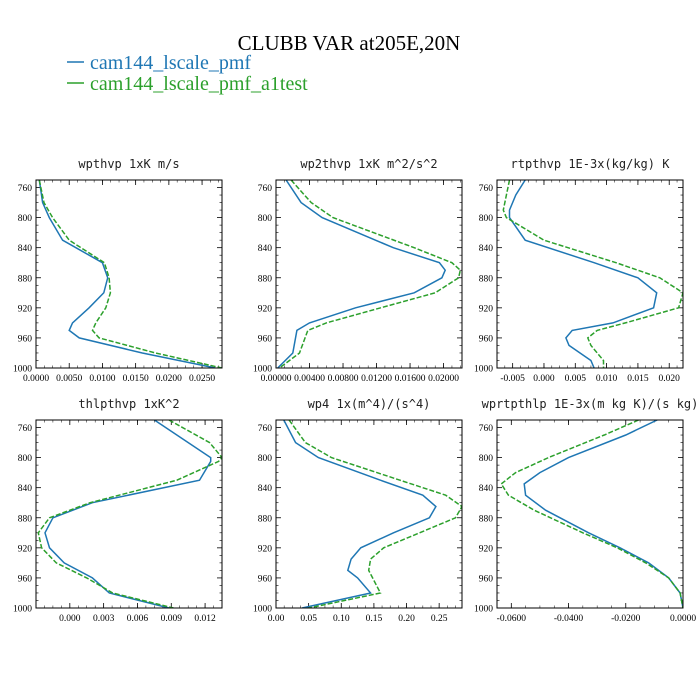 The width and height of the screenshot is (700, 700). I want to click on panel-title: rtpthvp 1E-3x(kg/kg) K, so click(591, 164).